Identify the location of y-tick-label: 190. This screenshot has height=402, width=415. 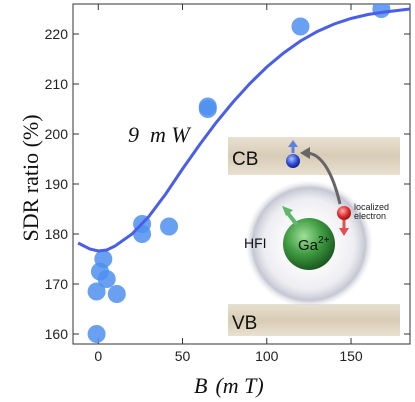
(57, 184).